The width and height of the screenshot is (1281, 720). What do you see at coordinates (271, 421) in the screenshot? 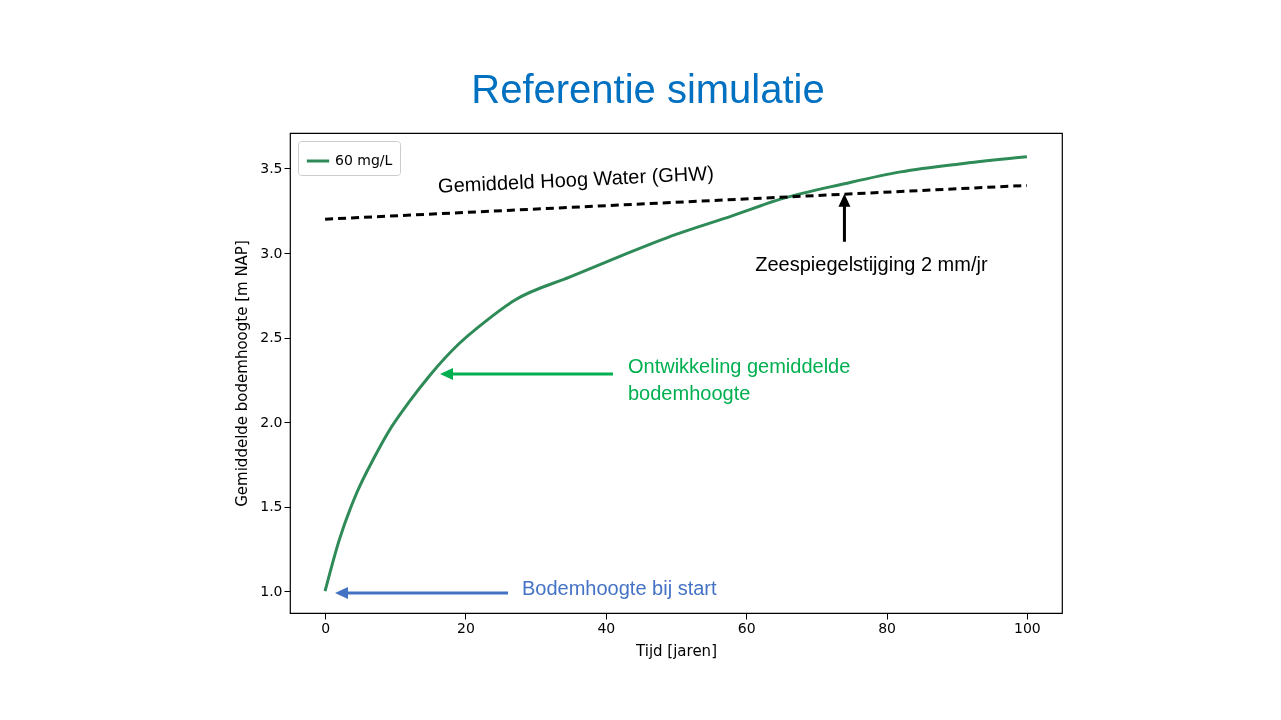
I see `y-tick-label: 2.0` at bounding box center [271, 421].